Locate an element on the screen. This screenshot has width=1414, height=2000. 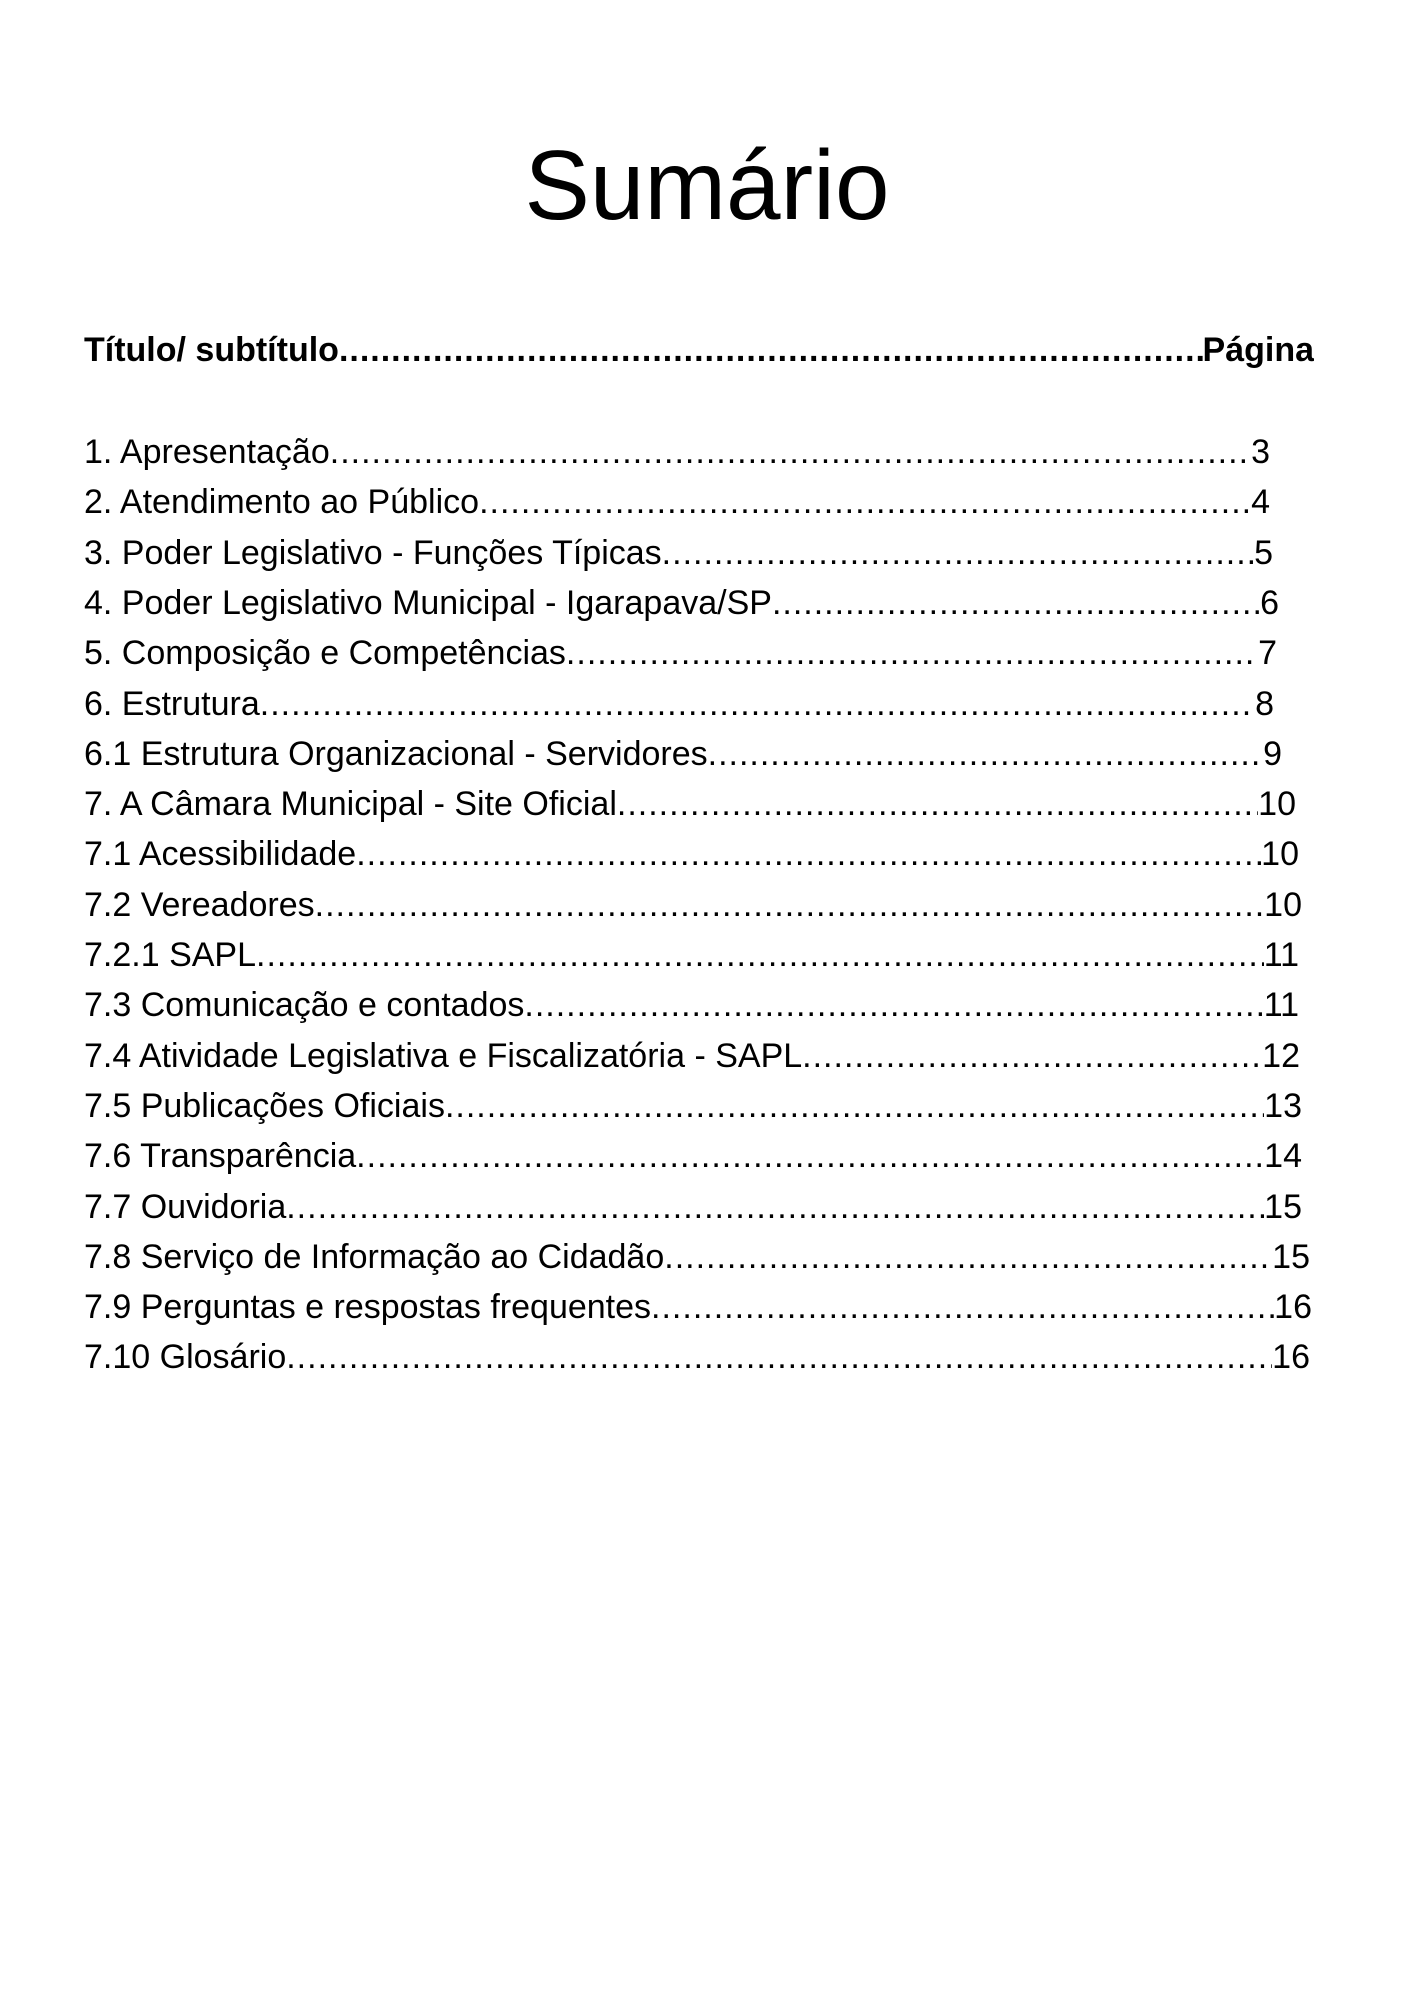
toc-entry: 7.3 Comunicação e contados 11 is located at coordinates (691, 1005).